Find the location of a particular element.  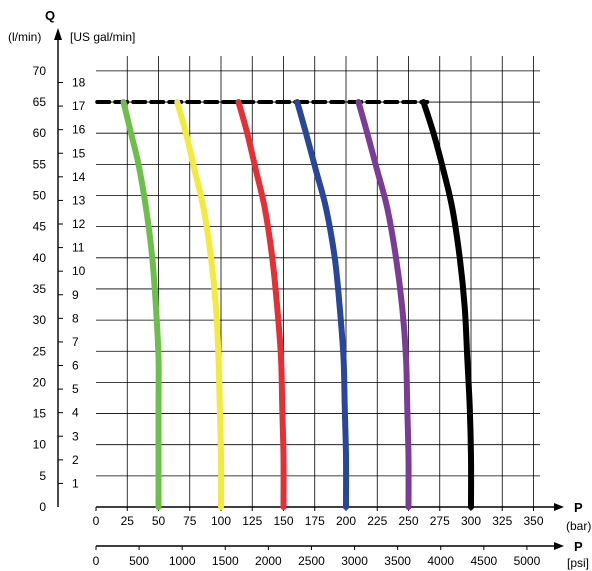

x-axis-psi-arrow is located at coordinates (559, 546).